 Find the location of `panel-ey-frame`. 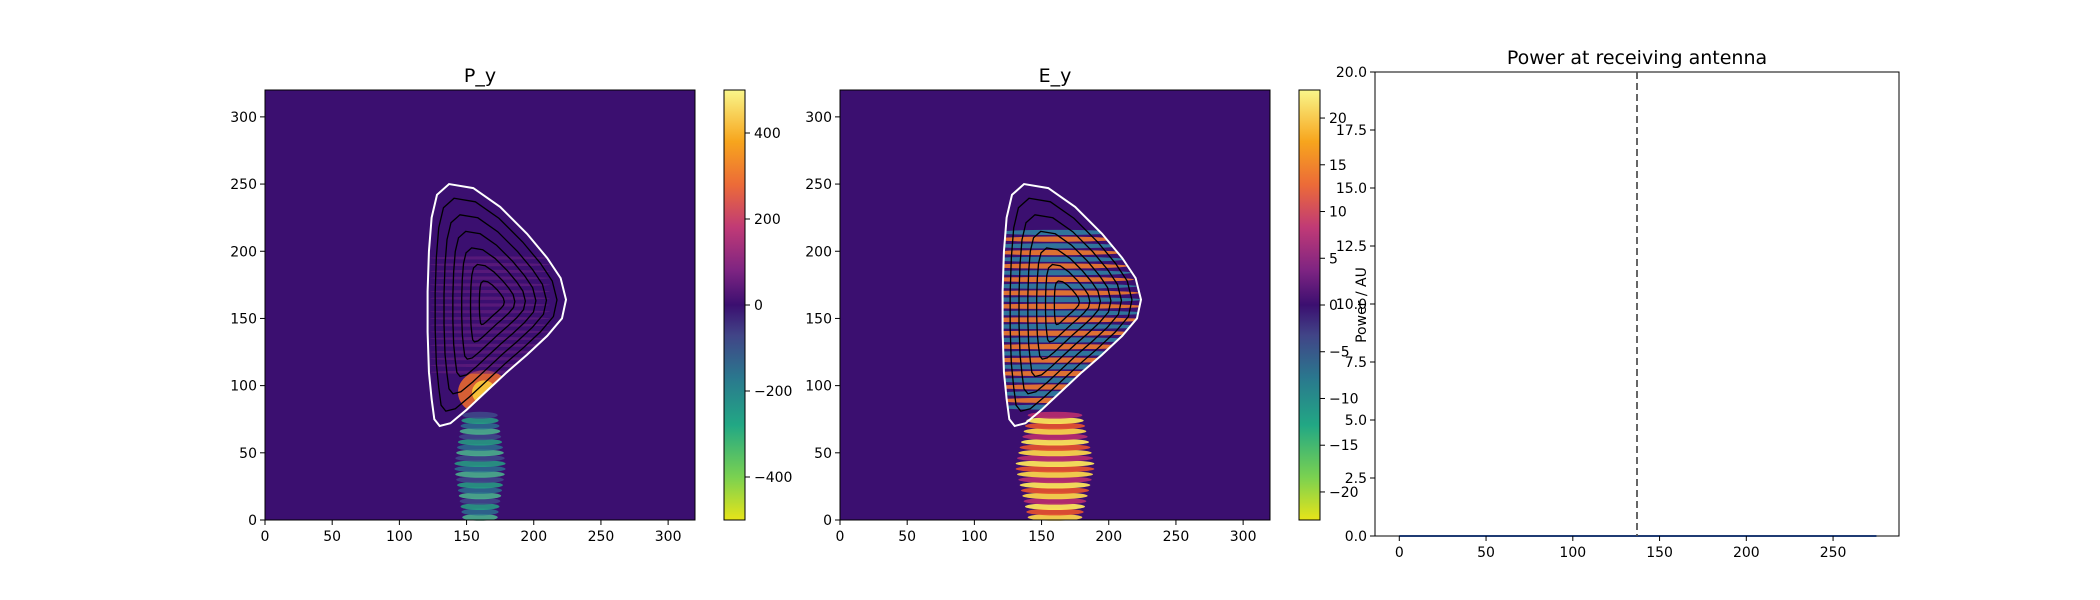

panel-ey-frame is located at coordinates (1055, 305).